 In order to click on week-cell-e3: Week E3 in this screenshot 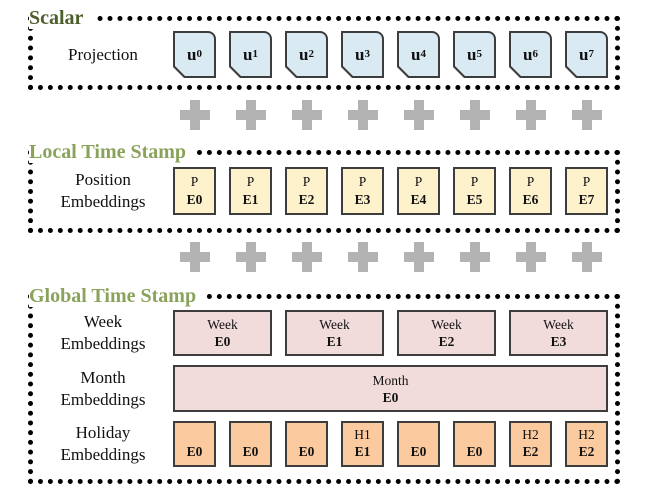, I will do `click(558, 333)`.